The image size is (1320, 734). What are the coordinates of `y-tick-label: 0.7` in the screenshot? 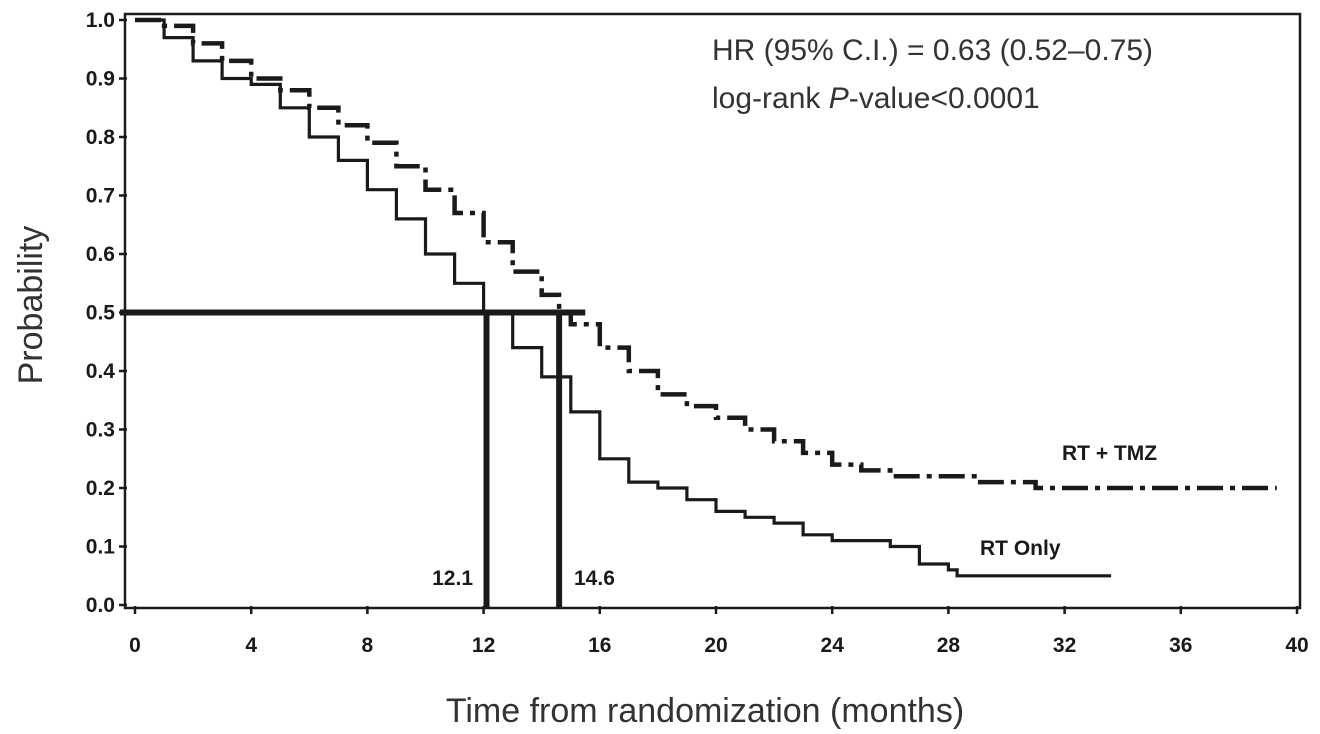 It's located at (100, 196).